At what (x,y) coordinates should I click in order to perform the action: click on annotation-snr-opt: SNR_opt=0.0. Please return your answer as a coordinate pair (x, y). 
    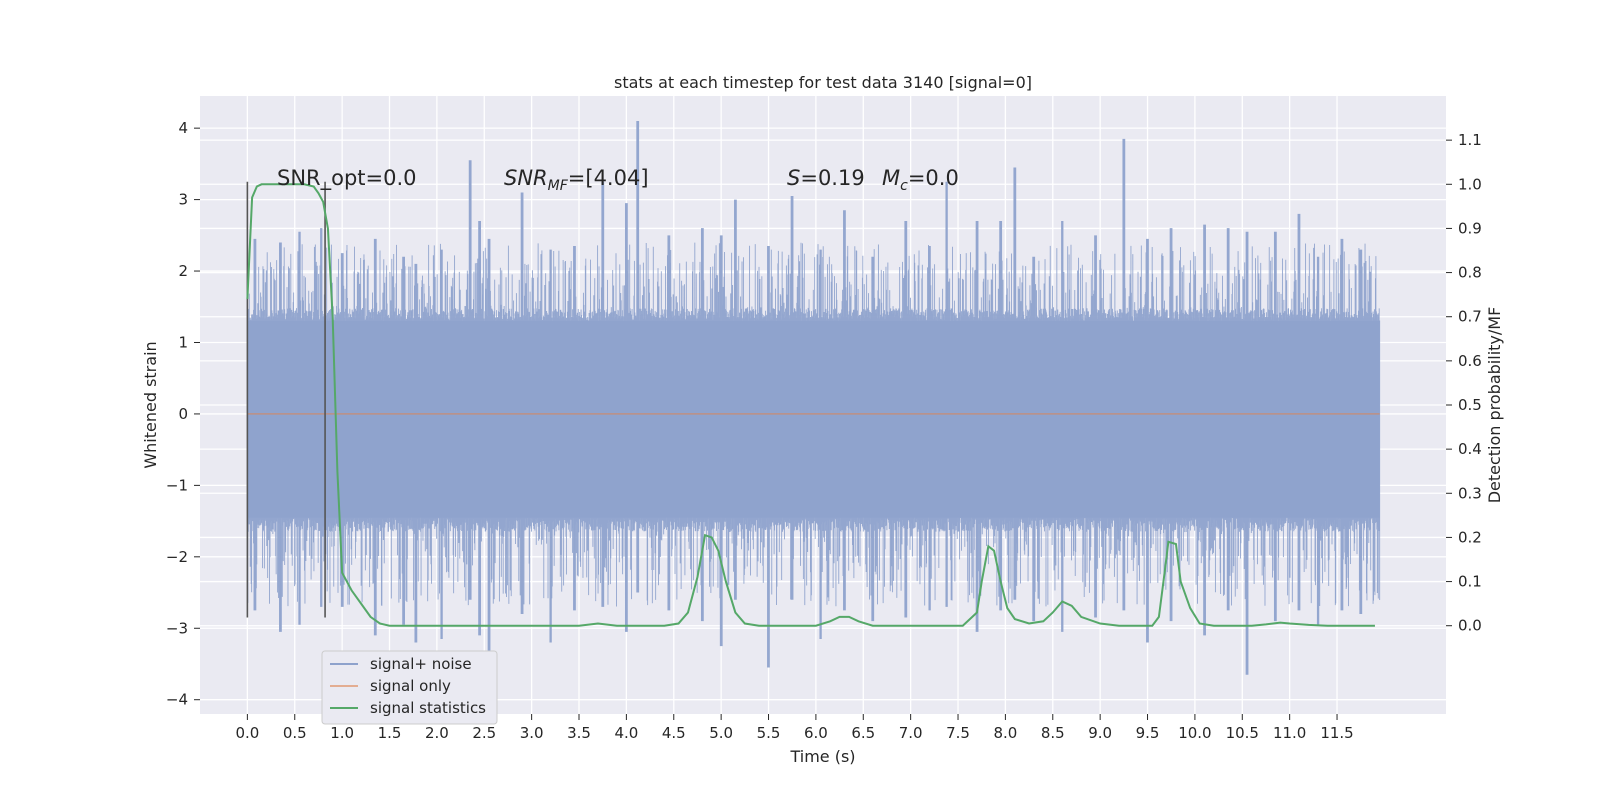
    Looking at the image, I should click on (347, 178).